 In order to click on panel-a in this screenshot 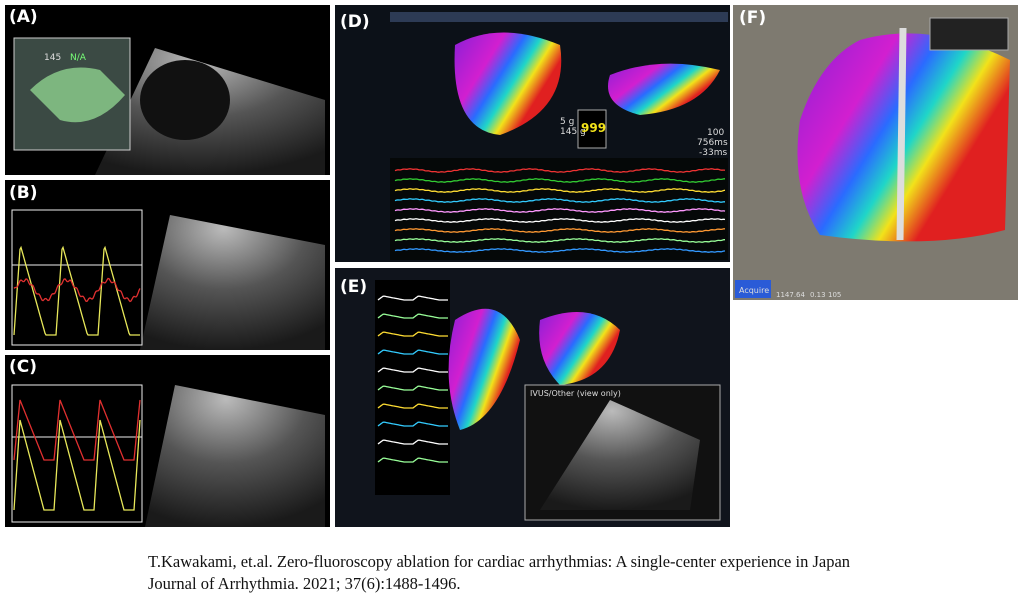, I will do `click(167, 90)`.